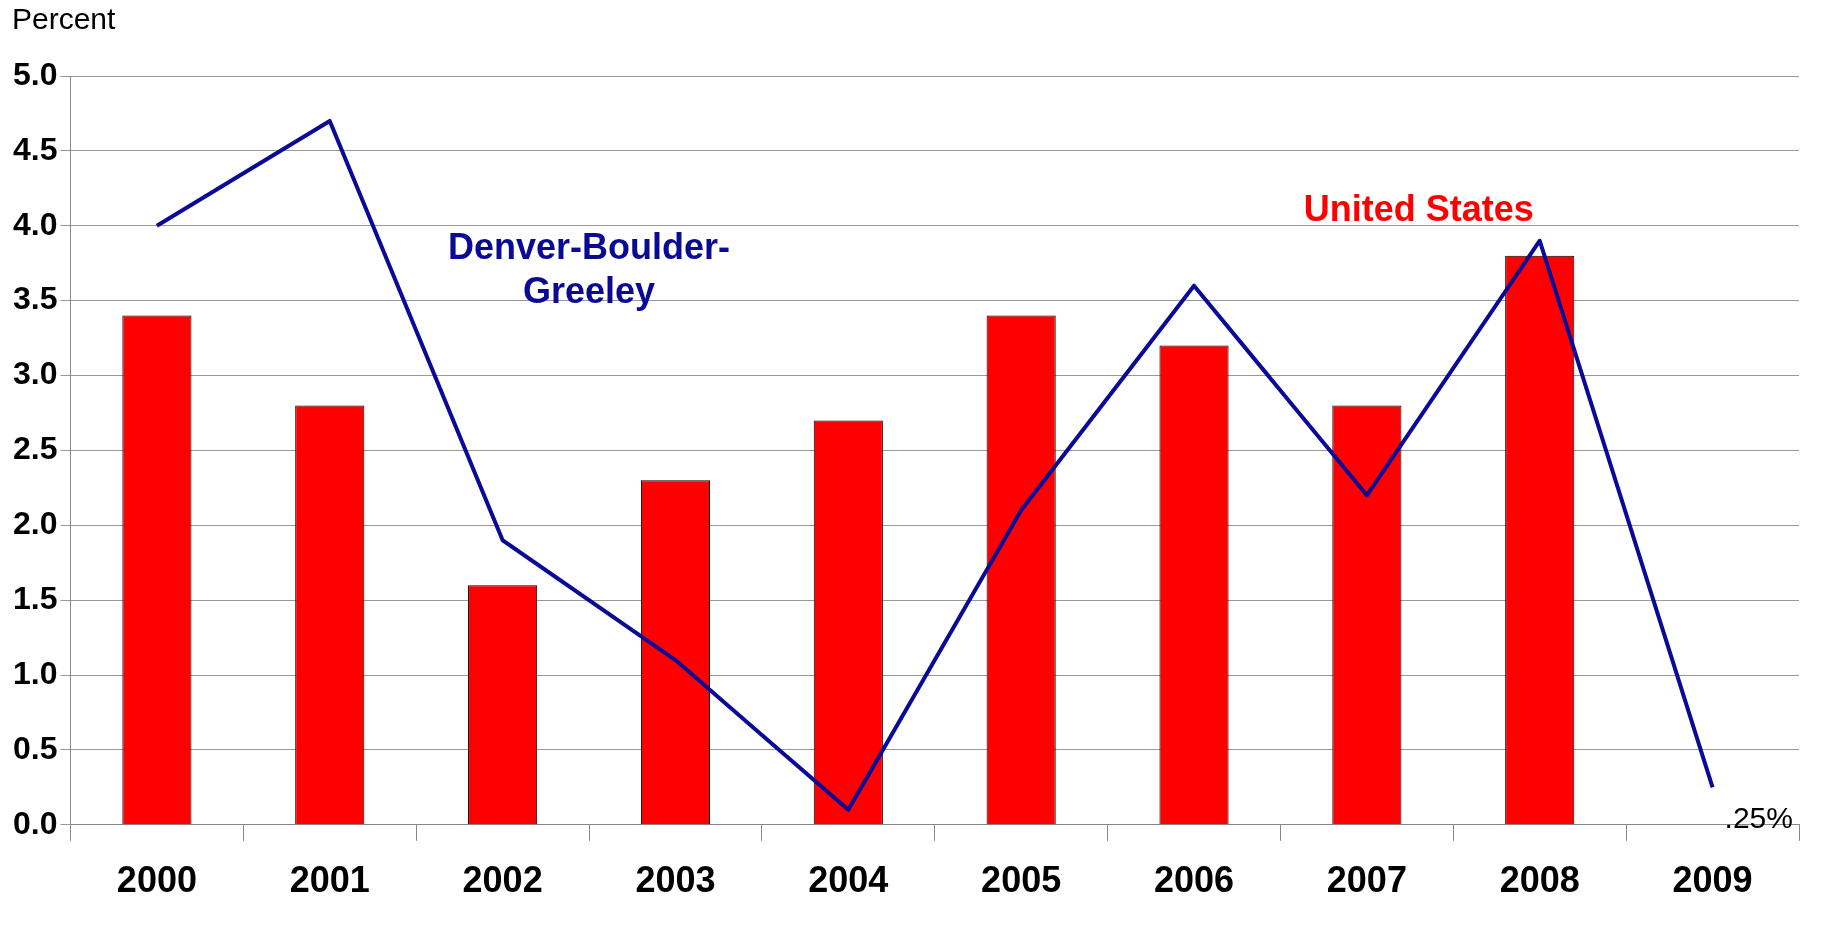  What do you see at coordinates (1539, 880) in the screenshot?
I see `x-tick-label: 2008` at bounding box center [1539, 880].